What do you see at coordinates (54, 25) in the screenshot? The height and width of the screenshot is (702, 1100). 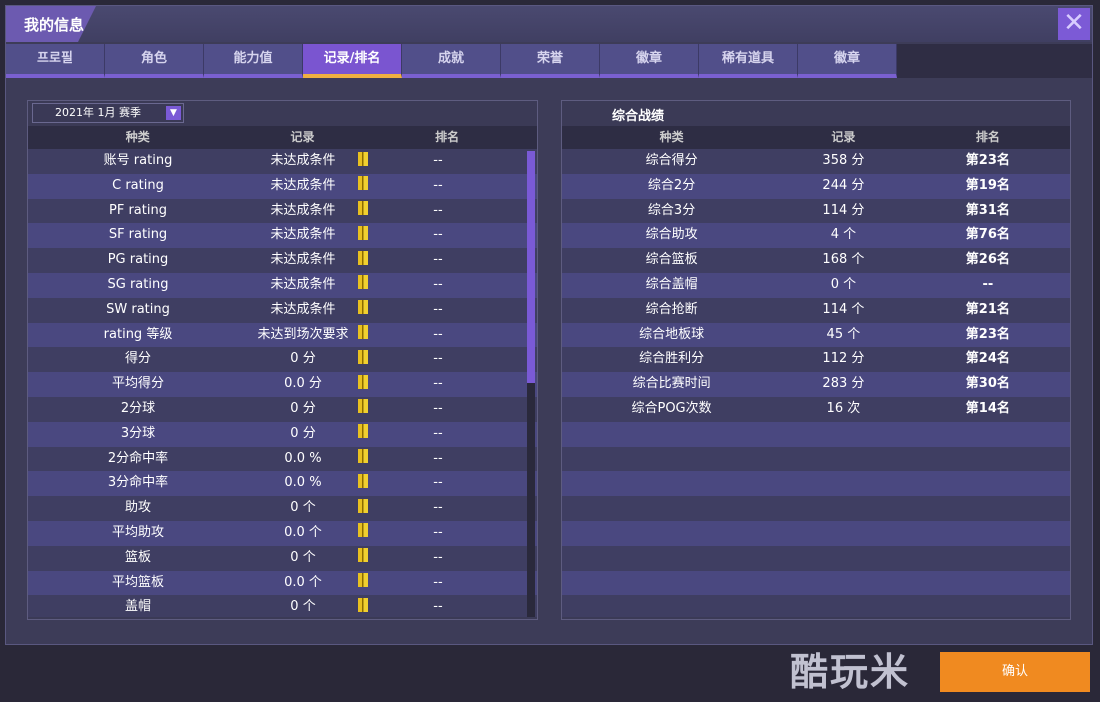 I see `window-title: 我的信息` at bounding box center [54, 25].